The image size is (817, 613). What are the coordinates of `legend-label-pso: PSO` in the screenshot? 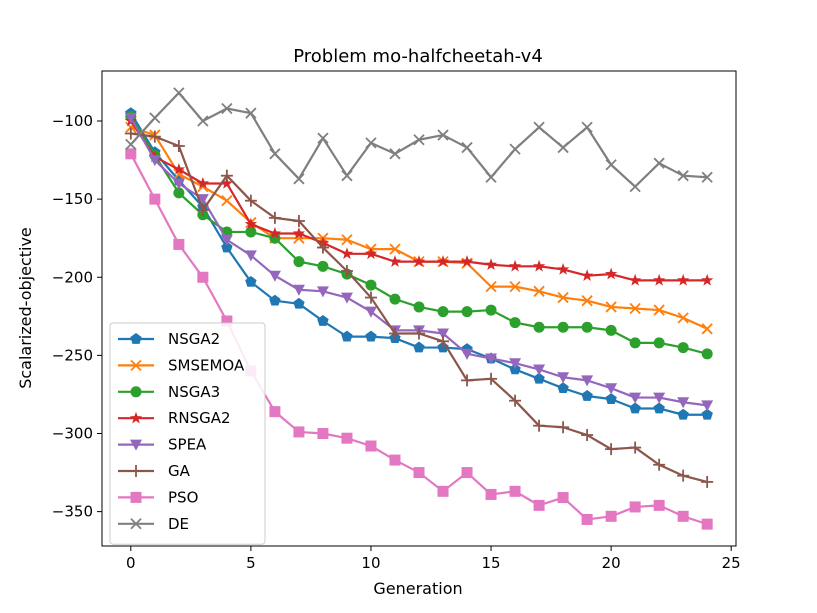 It's located at (183, 497).